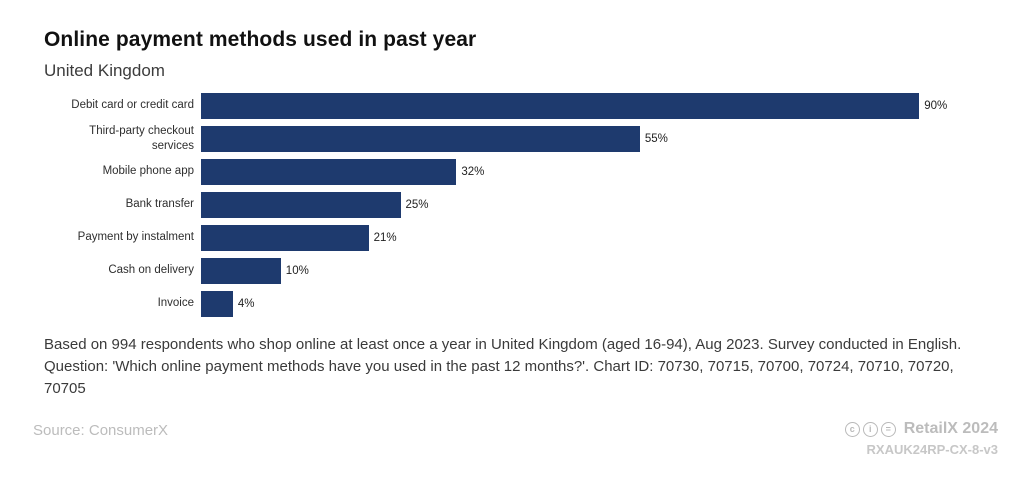  Describe the element at coordinates (936, 105) in the screenshot. I see `value-label: 90%` at that location.